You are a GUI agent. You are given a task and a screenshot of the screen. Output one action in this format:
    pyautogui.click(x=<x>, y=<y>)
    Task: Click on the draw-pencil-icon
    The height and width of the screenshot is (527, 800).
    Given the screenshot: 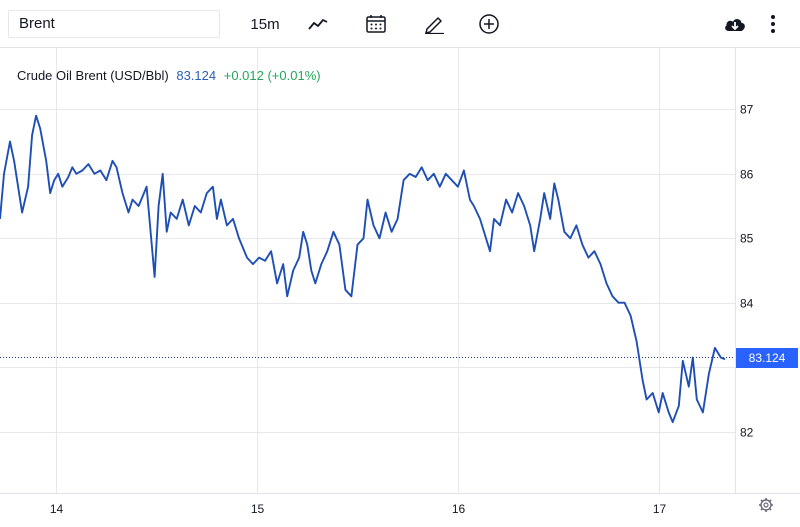 What is the action you would take?
    pyautogui.click(x=434, y=24)
    